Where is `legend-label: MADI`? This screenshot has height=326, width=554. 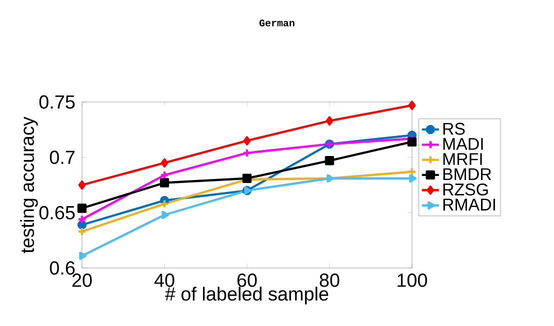 legend-label: MADI is located at coordinates (463, 144).